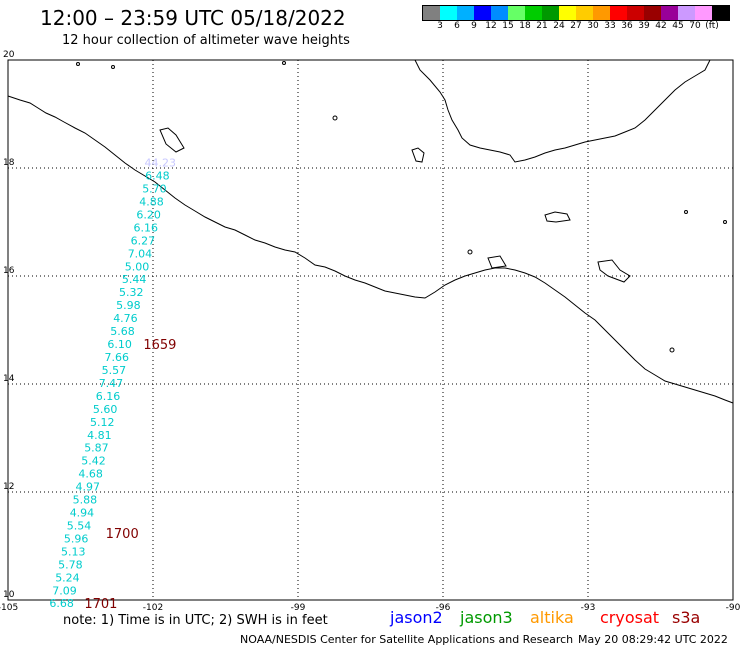 The image size is (740, 650). Describe the element at coordinates (99, 435) in the screenshot. I see `wave-height-value: 4.81` at that location.